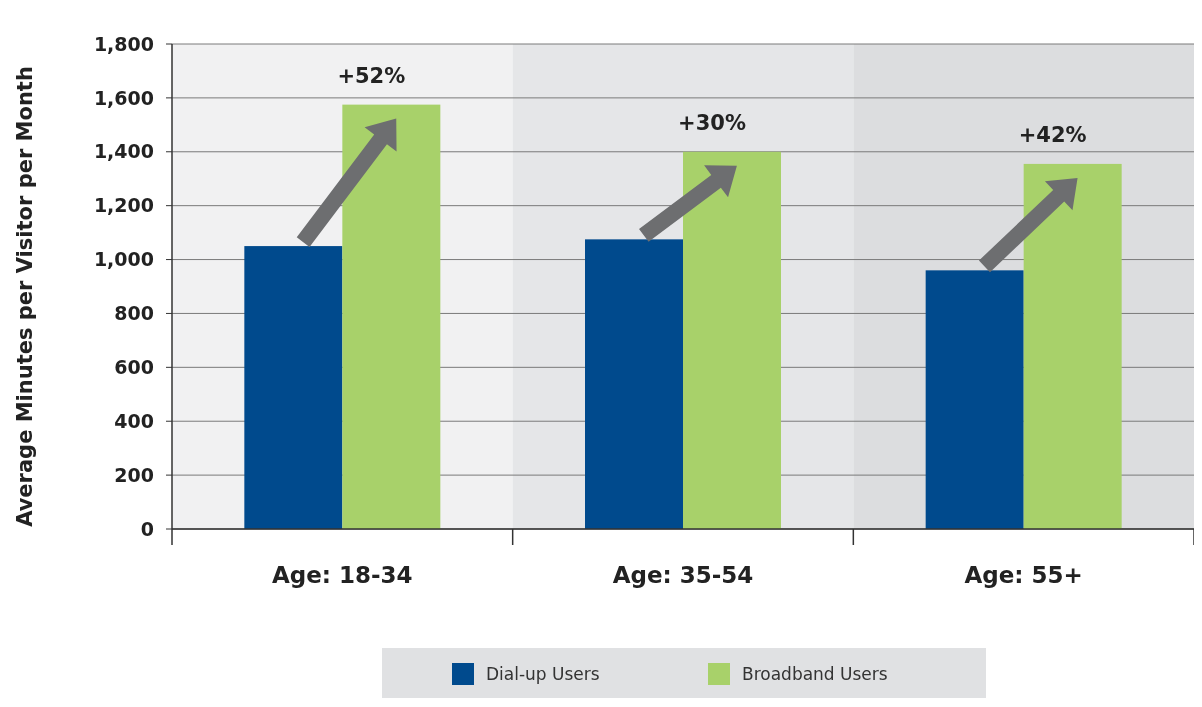  What do you see at coordinates (134, 474) in the screenshot?
I see `y-tick-label: 200` at bounding box center [134, 474].